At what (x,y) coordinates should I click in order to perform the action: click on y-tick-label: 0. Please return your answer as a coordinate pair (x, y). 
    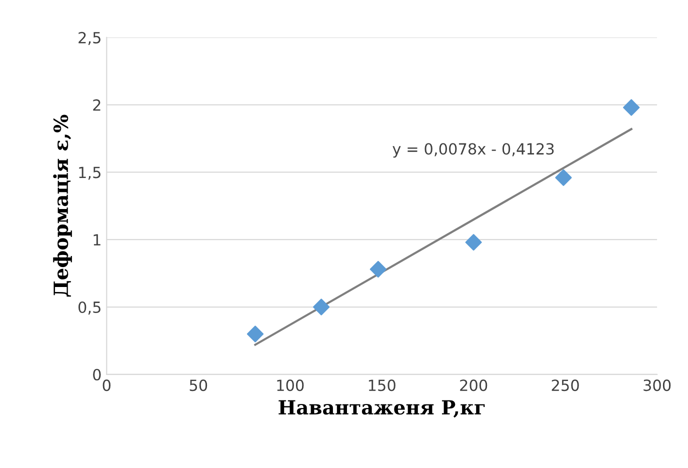
    Looking at the image, I should click on (97, 374).